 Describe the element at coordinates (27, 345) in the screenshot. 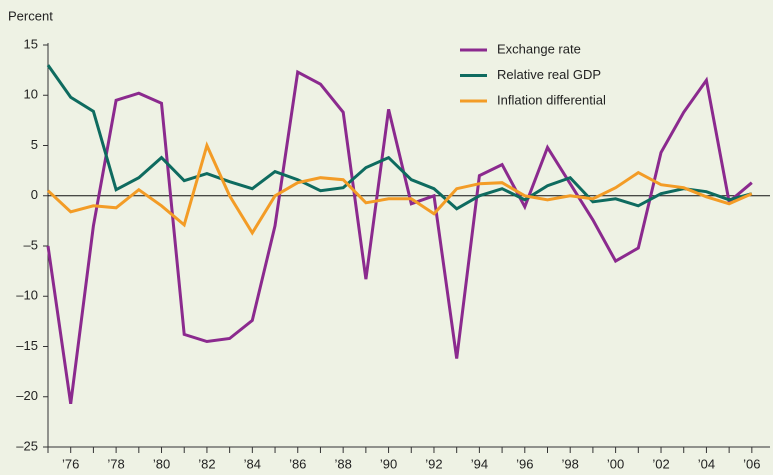

I see `y-tick-label: –15` at that location.